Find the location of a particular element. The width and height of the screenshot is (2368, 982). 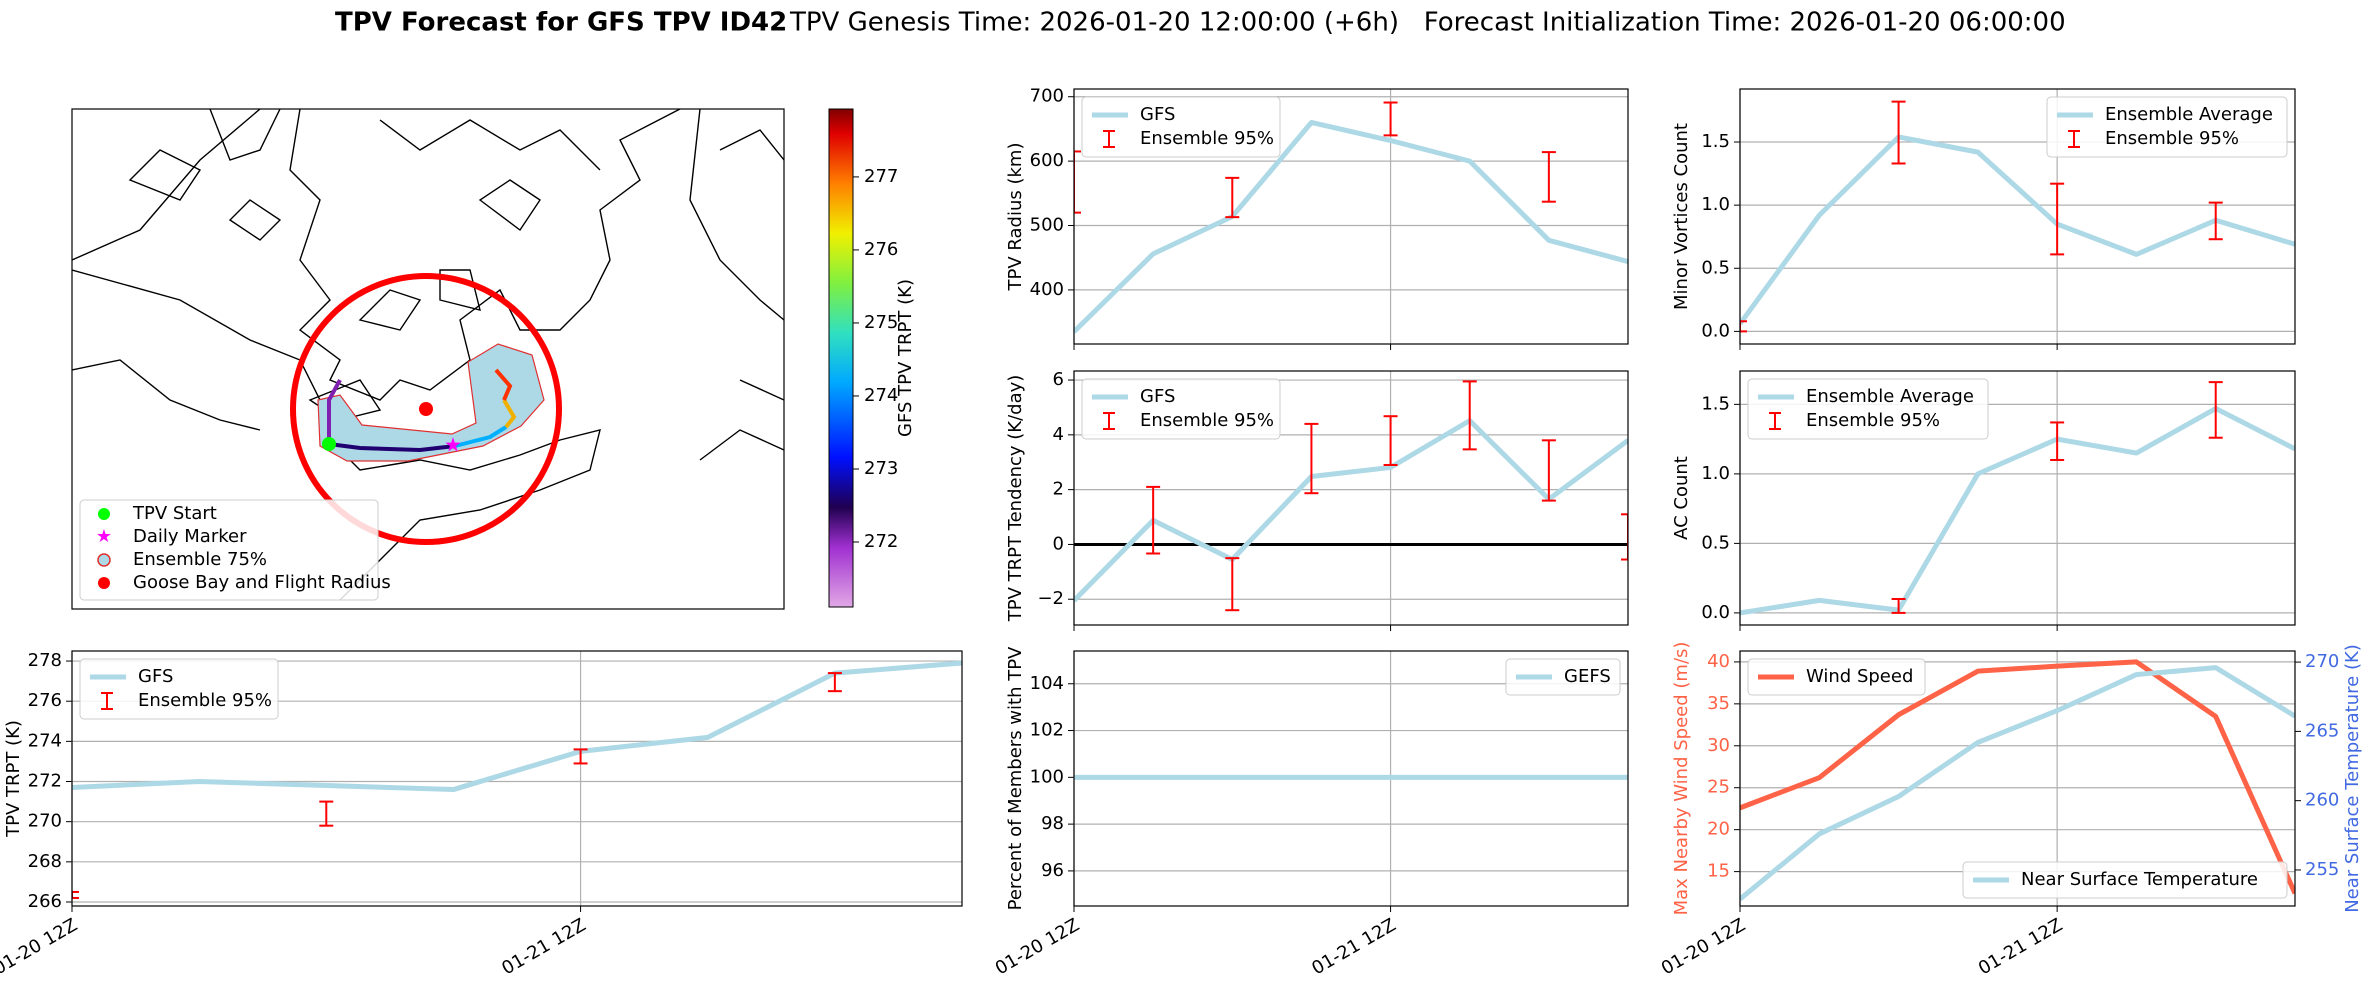

map-legend is located at coordinates (229, 550).